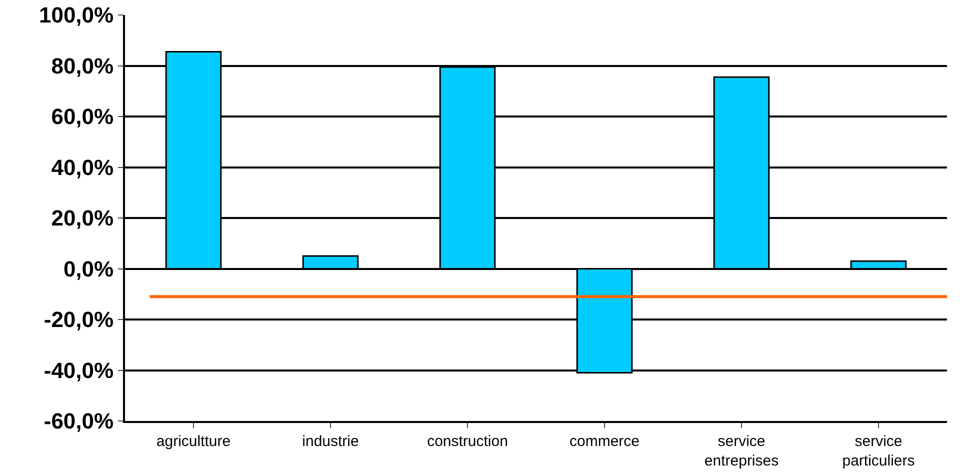 The height and width of the screenshot is (476, 962). I want to click on y-tick-label: 20,0%, so click(82, 218).